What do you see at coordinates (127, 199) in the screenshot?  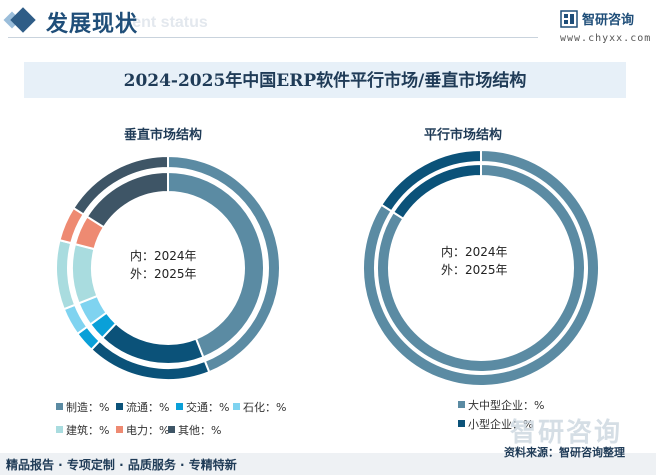 I see `donut-0-ring-0-slice-其他` at bounding box center [127, 199].